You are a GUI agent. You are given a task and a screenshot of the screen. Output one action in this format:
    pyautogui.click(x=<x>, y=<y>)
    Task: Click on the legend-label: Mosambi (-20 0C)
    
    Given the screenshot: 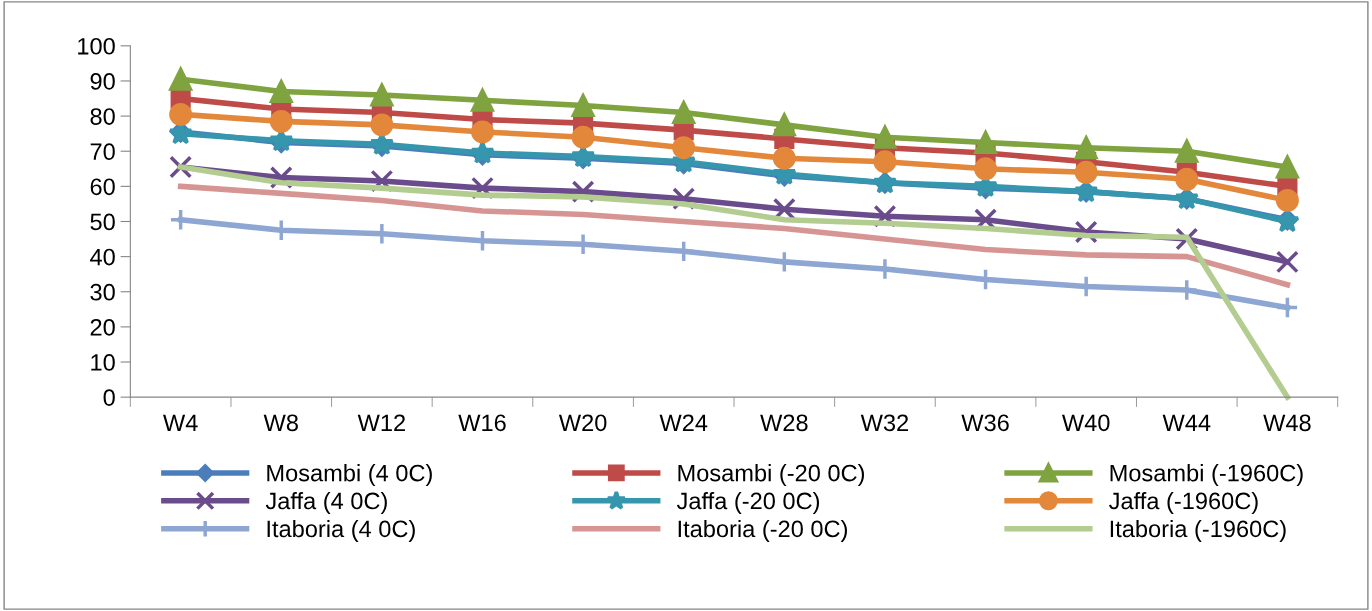 What is the action you would take?
    pyautogui.click(x=771, y=475)
    